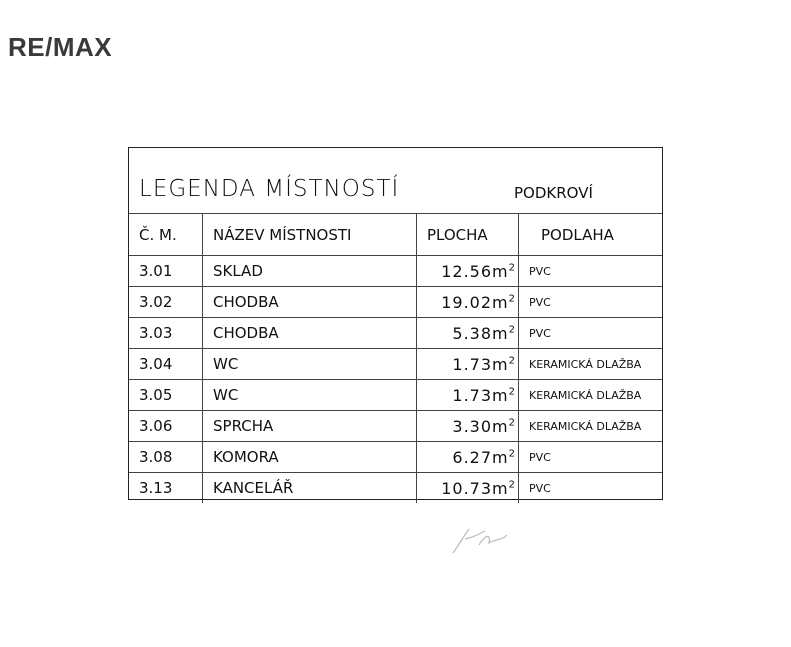 Image resolution: width=791 pixels, height=647 pixels. What do you see at coordinates (166, 234) in the screenshot?
I see `header-room-number: Č. M.` at bounding box center [166, 234].